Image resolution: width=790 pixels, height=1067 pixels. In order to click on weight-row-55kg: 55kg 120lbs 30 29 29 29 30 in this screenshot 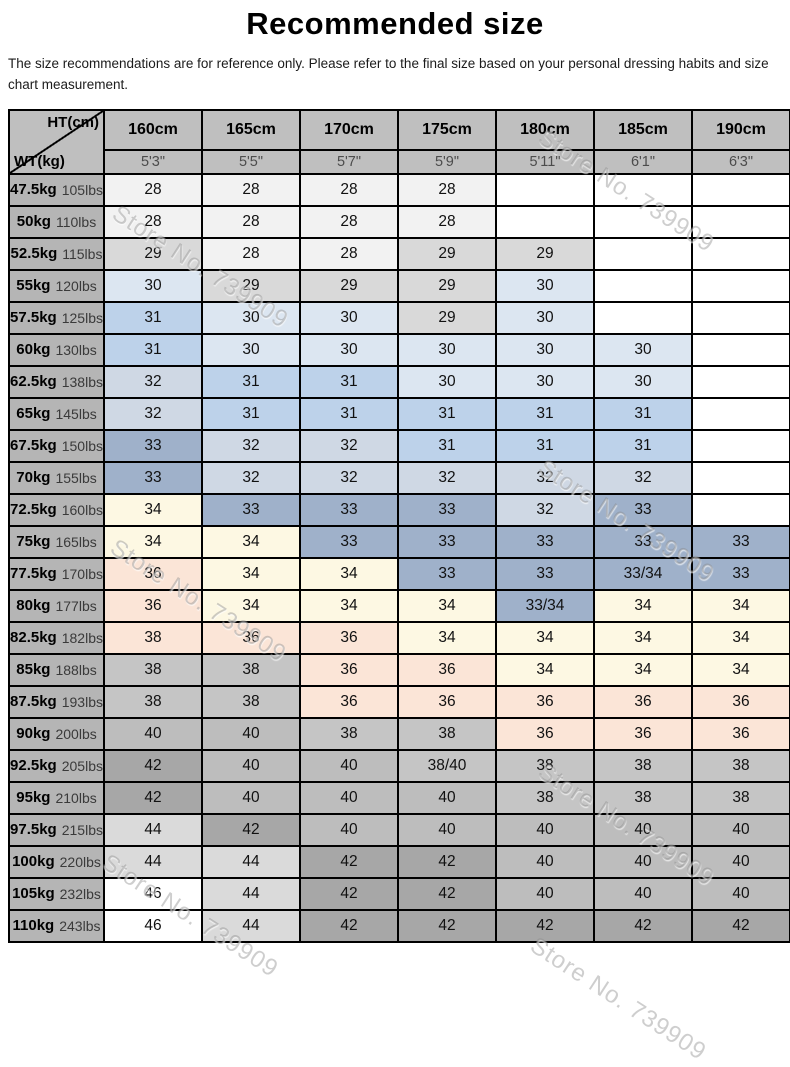, I will do `click(399, 285)`.